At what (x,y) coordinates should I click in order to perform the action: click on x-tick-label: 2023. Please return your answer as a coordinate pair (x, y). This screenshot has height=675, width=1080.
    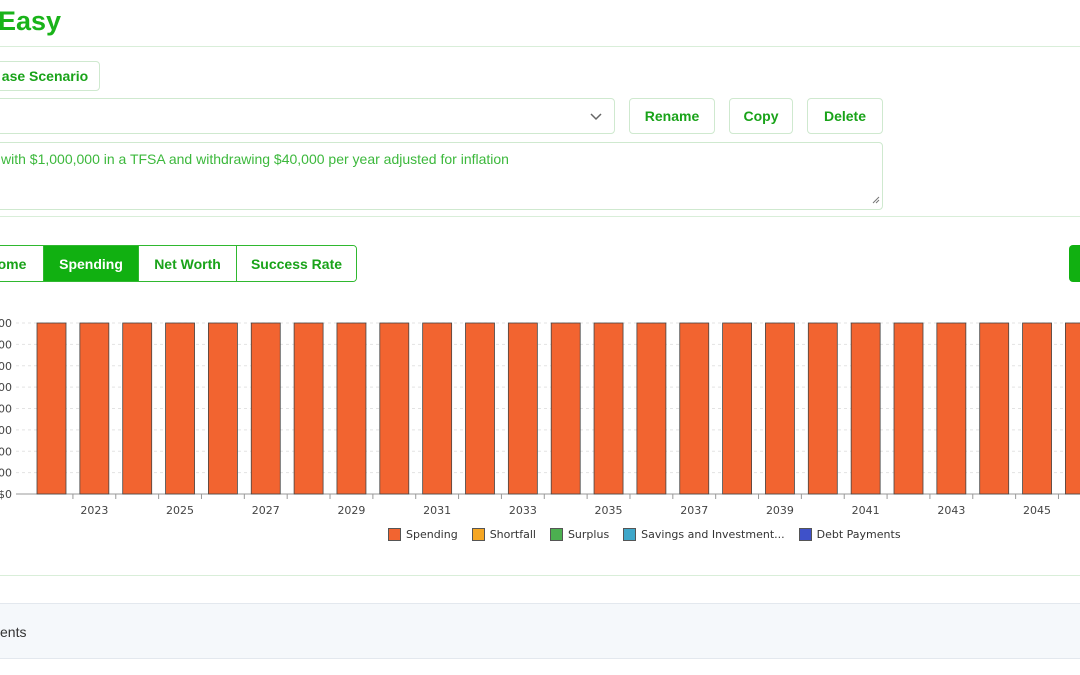
    Looking at the image, I should click on (94, 510).